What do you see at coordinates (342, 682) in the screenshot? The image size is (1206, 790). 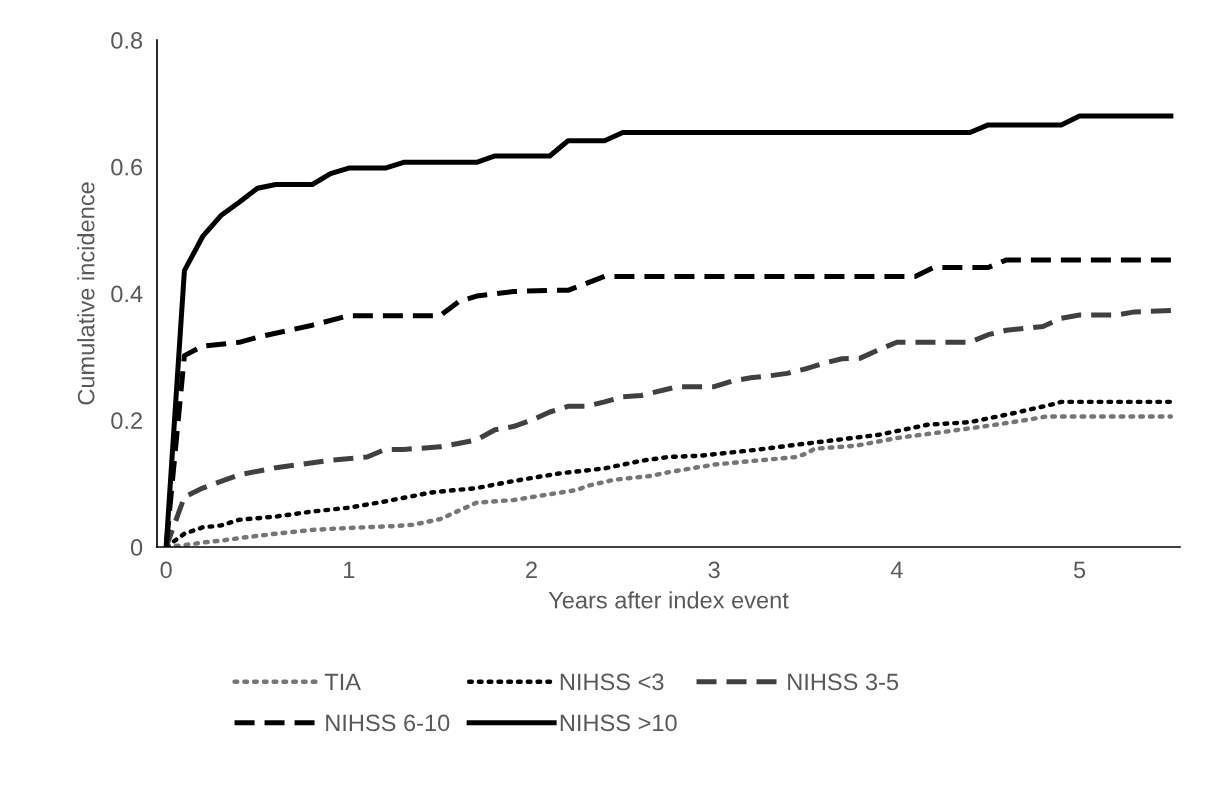 I see `legend-label: TIA` at bounding box center [342, 682].